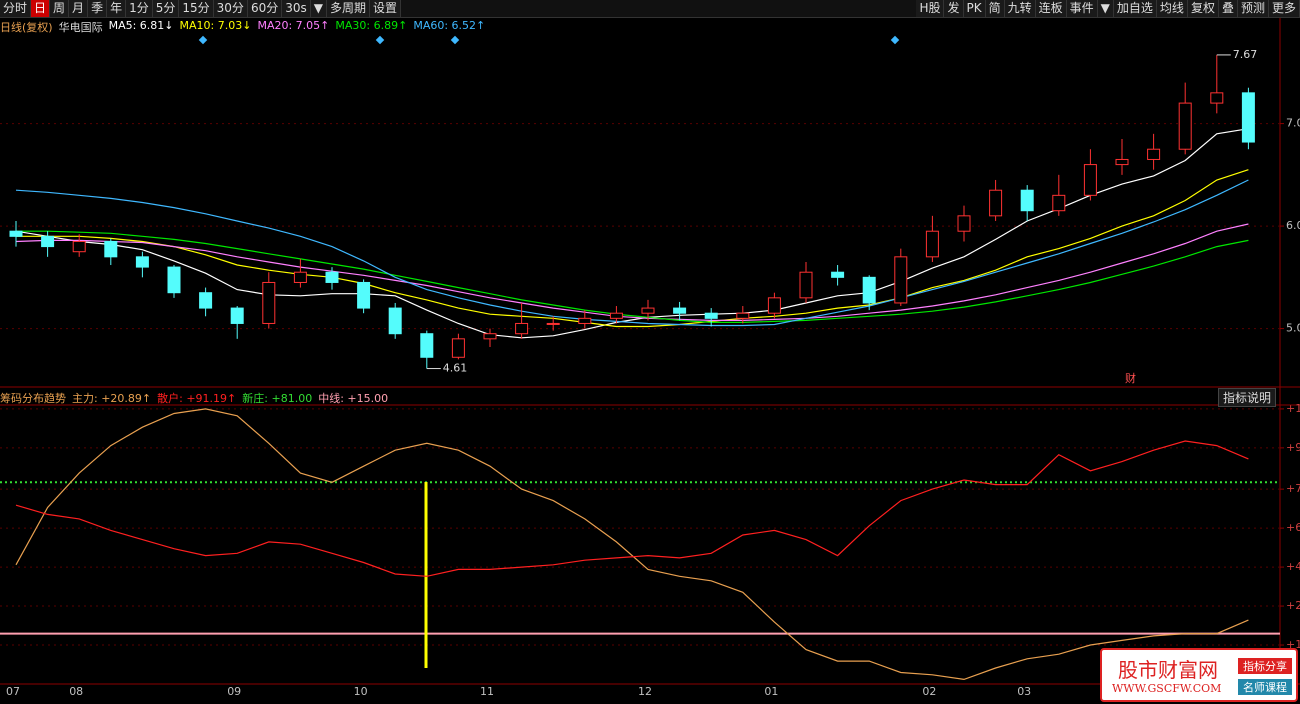 The image size is (1300, 704). I want to click on toolbar-button: H股, so click(930, 8).